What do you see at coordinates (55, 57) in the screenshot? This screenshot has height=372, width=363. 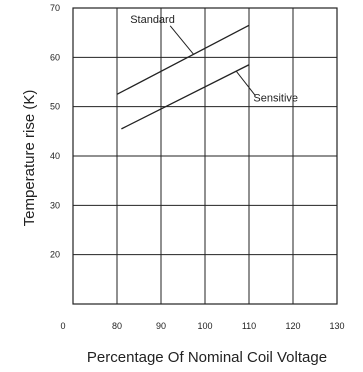 I see `y-tick-label: 60` at bounding box center [55, 57].